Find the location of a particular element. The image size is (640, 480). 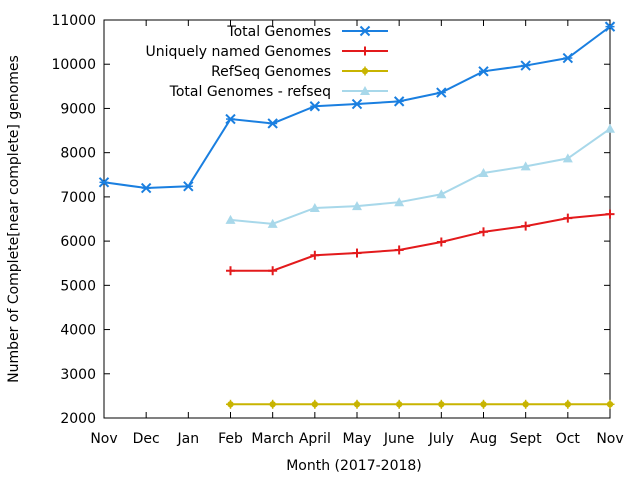

legend-item: RefSeq Genomes is located at coordinates (299, 72).